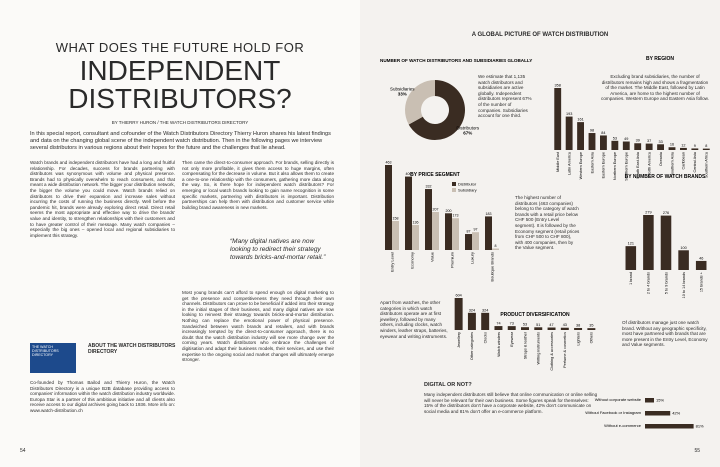 The height and width of the screenshot is (467, 720). Describe the element at coordinates (467, 190) in the screenshot. I see `legend-label: Subsidiary` at that location.